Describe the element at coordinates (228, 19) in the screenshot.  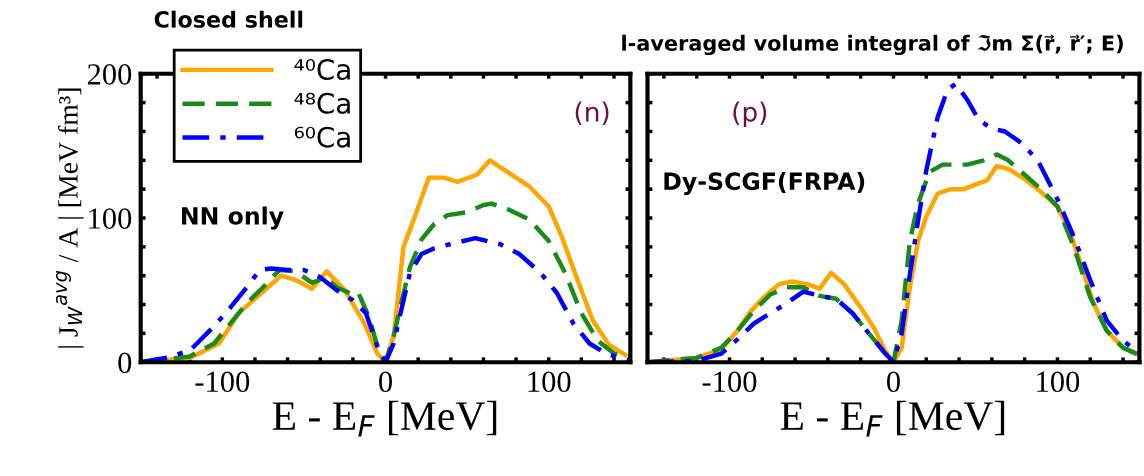
I see `legend-title: Closed shell` at that location.